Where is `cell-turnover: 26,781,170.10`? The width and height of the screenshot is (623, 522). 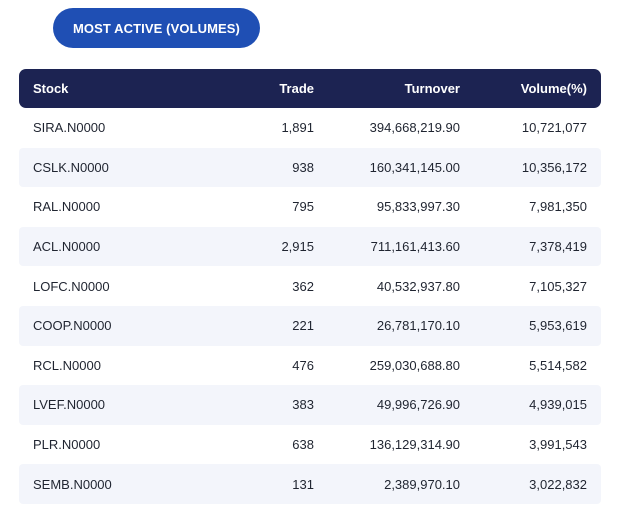 cell-turnover: 26,781,170.10 is located at coordinates (418, 326).